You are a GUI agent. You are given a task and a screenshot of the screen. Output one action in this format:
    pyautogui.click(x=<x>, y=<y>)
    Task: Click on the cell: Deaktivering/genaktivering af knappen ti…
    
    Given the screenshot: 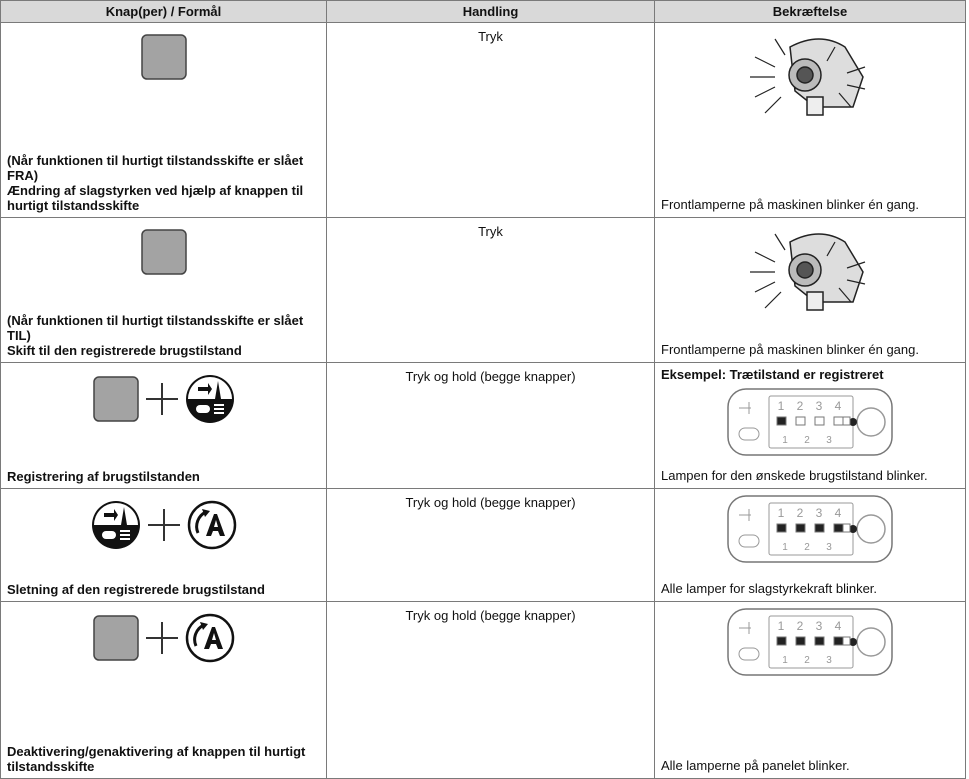 What is the action you would take?
    pyautogui.click(x=163, y=690)
    